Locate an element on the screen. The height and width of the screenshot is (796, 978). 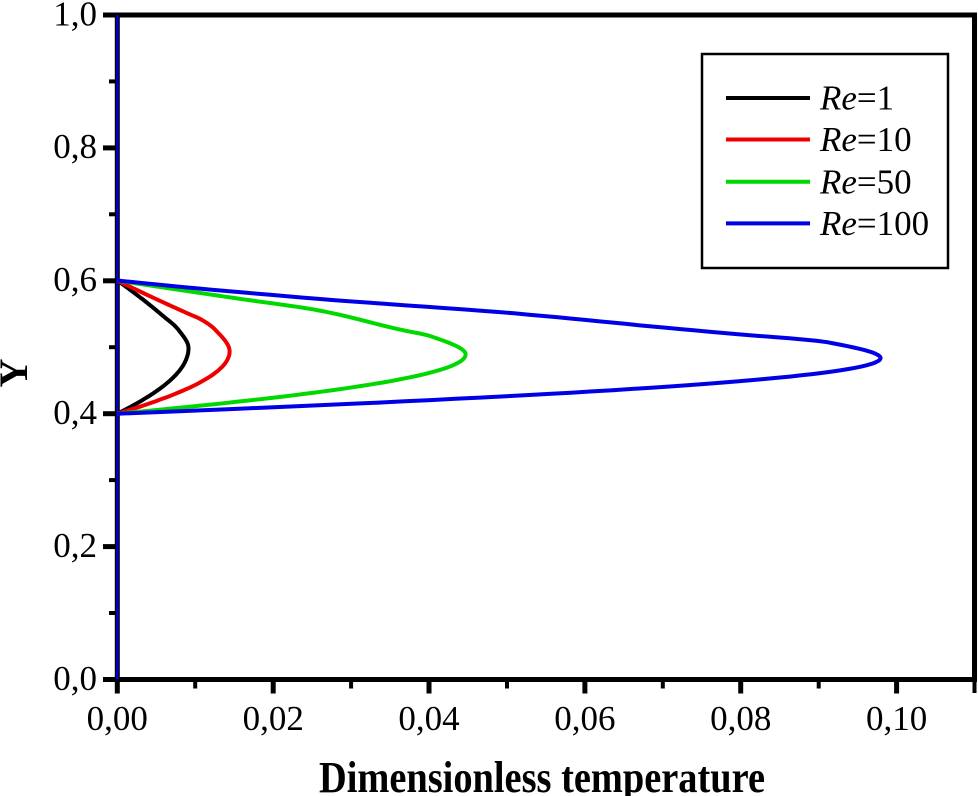
svg-text: 0,4 is located at coordinates (75, 412).